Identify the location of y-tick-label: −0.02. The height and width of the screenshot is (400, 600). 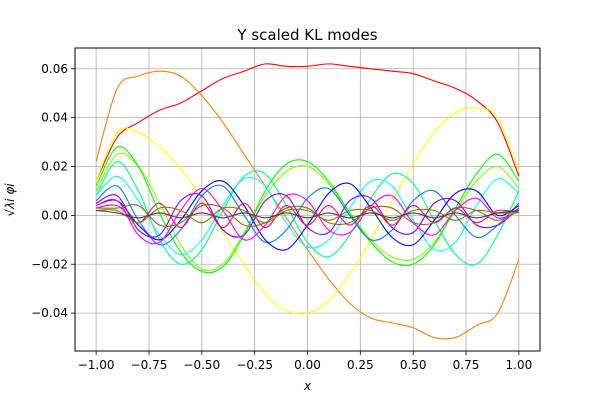
(49, 264).